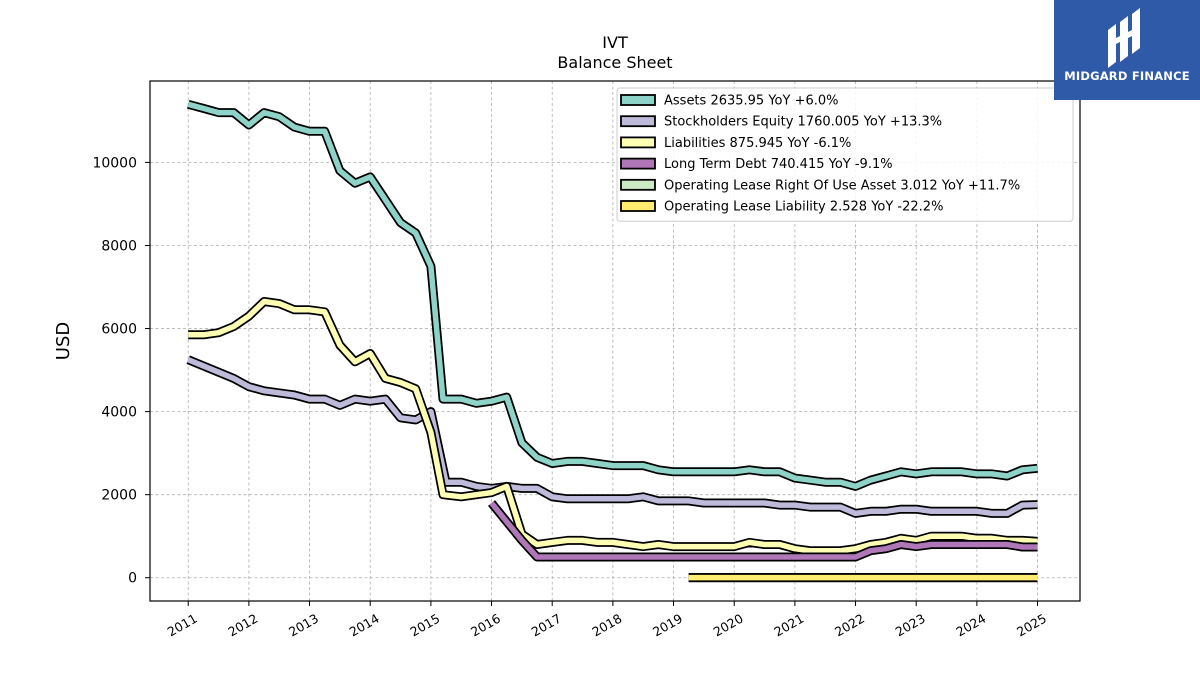 This screenshot has height=675, width=1200. Describe the element at coordinates (242, 625) in the screenshot. I see `x-tick-label: 2012` at that location.